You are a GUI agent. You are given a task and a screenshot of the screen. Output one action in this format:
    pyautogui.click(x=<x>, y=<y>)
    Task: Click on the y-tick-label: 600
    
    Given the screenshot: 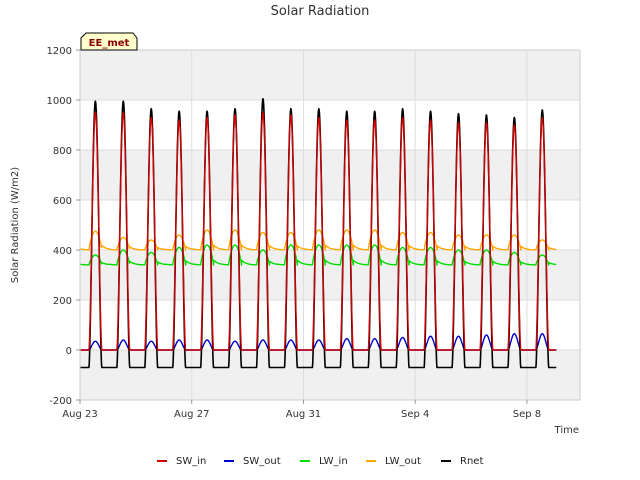 What is the action you would take?
    pyautogui.click(x=62, y=201)
    